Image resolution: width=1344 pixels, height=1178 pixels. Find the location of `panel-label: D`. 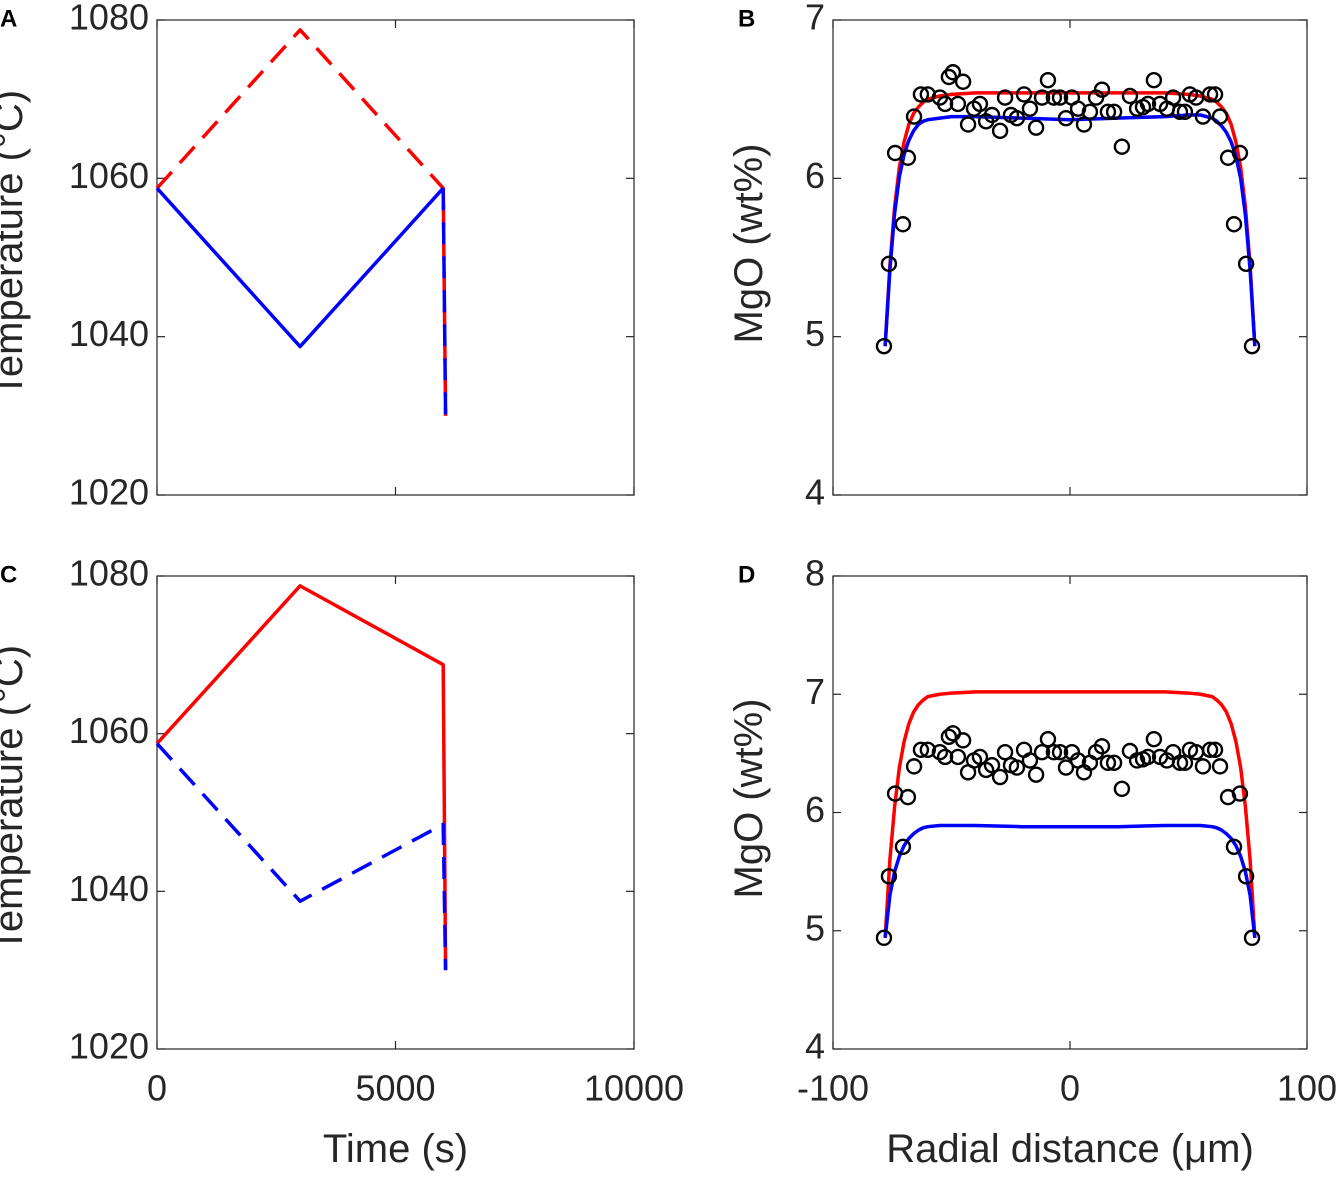

panel-label: D is located at coordinates (746, 574).